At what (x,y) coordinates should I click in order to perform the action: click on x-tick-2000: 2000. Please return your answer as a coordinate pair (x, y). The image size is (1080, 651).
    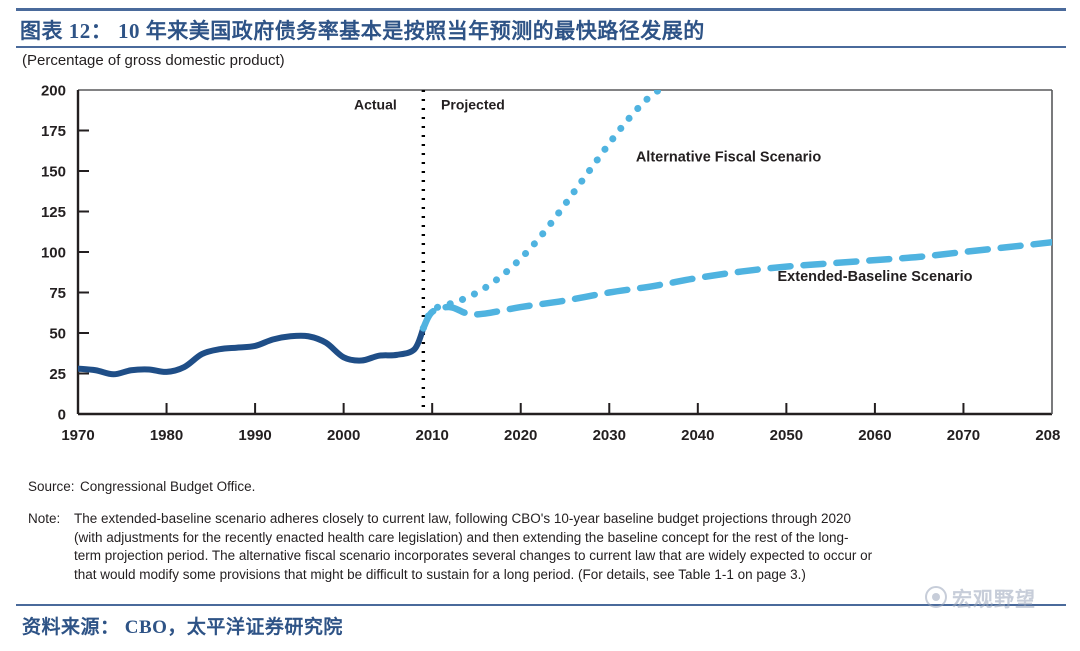
    Looking at the image, I should click on (343, 435).